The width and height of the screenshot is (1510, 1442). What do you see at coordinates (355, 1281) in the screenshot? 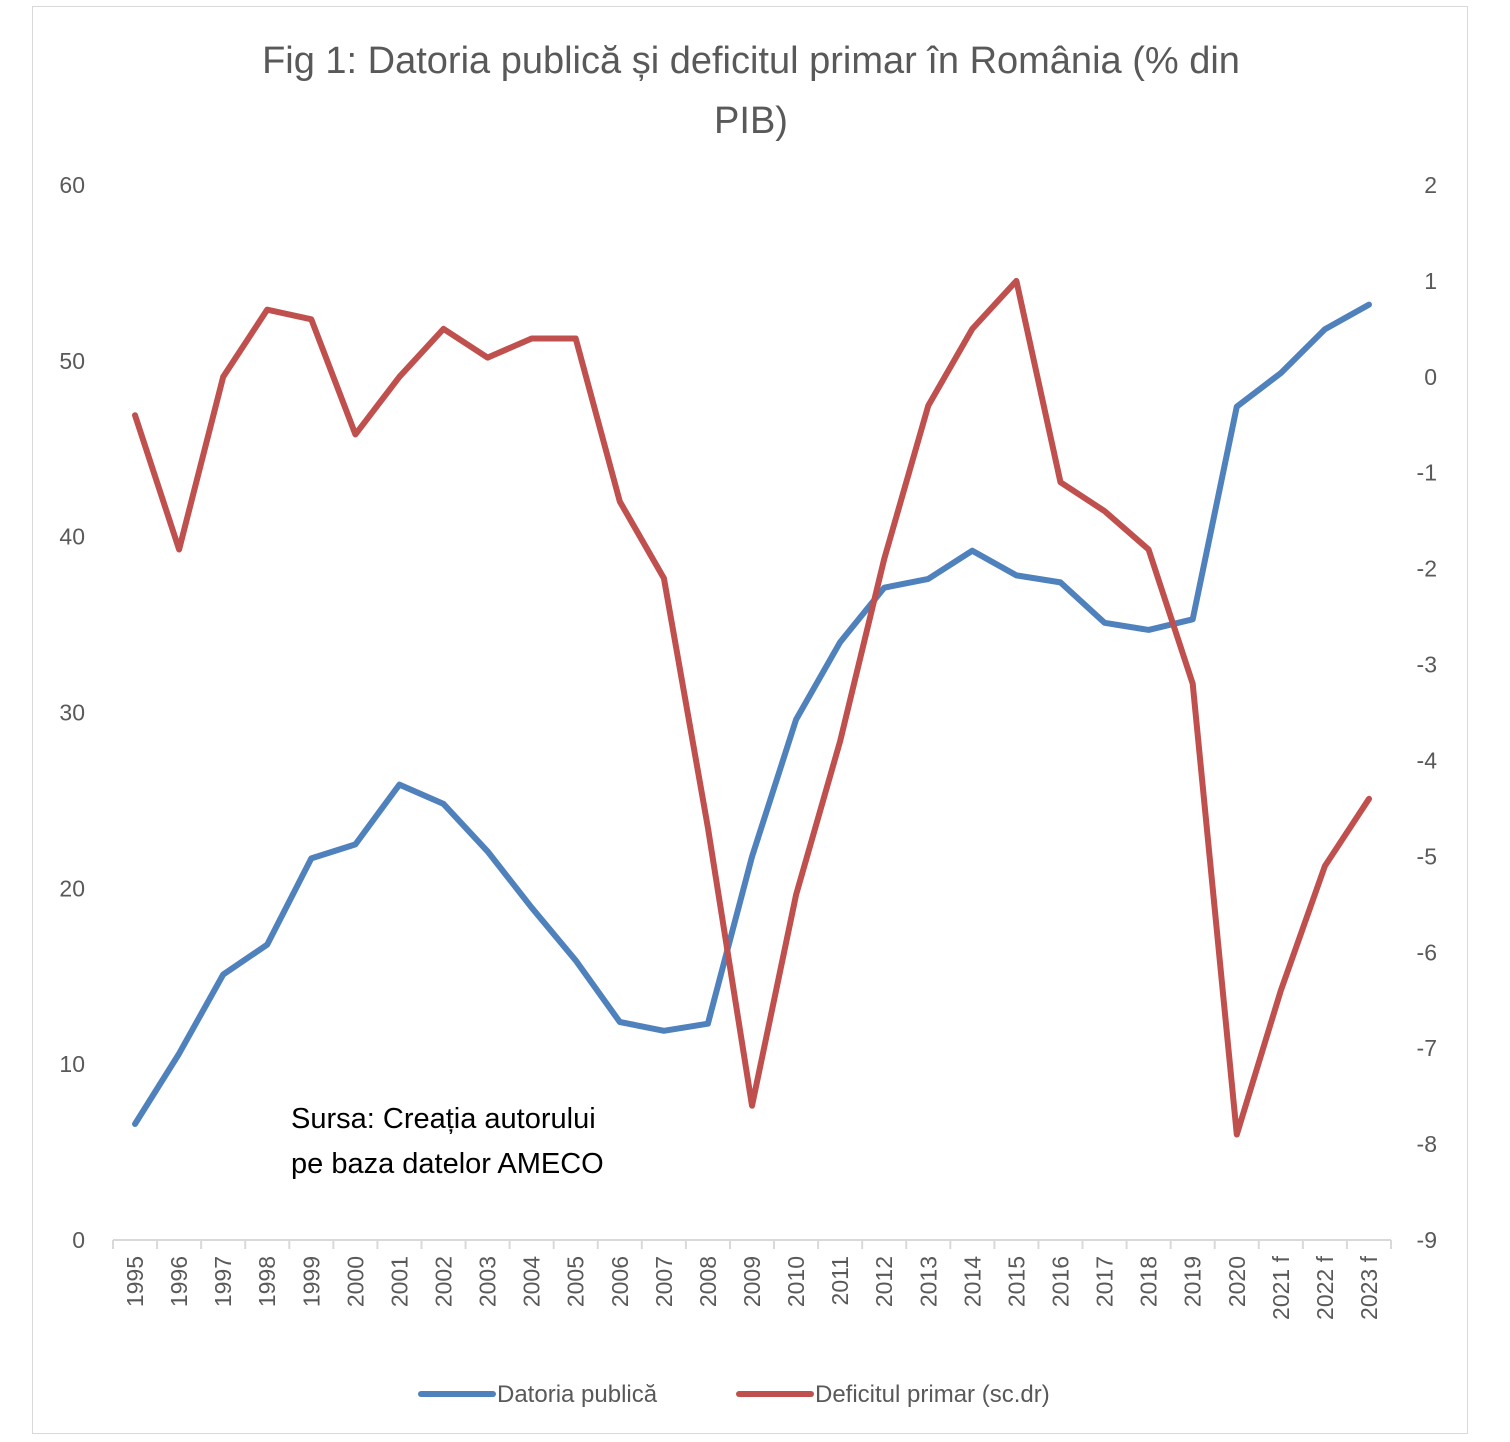
I see `x-tick-label: 2000` at bounding box center [355, 1281].